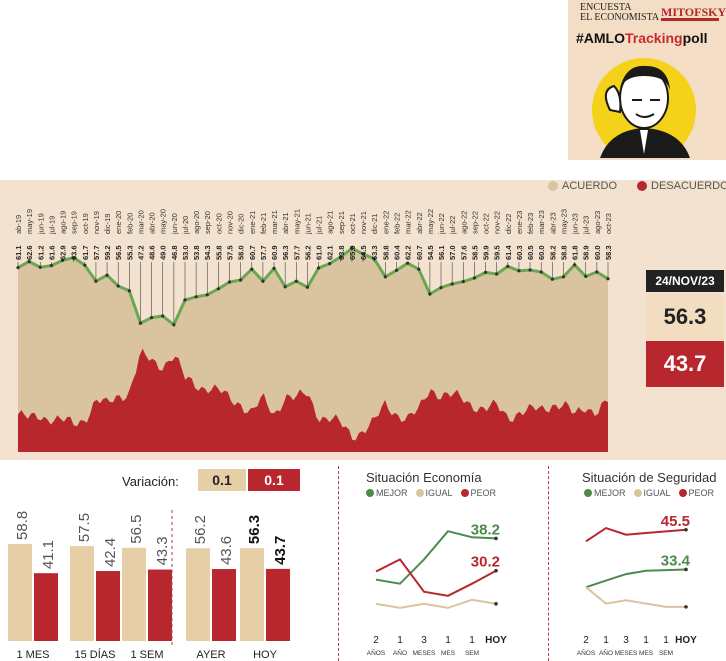  I want to click on economy-legend-mejor: MEJOR, so click(392, 493).